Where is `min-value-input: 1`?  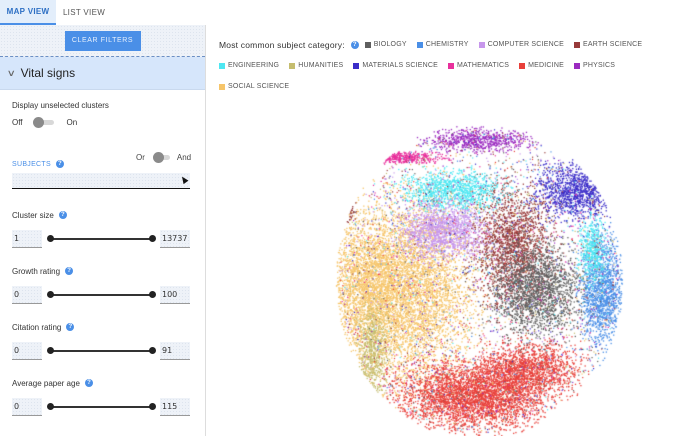 min-value-input: 1 is located at coordinates (27, 239).